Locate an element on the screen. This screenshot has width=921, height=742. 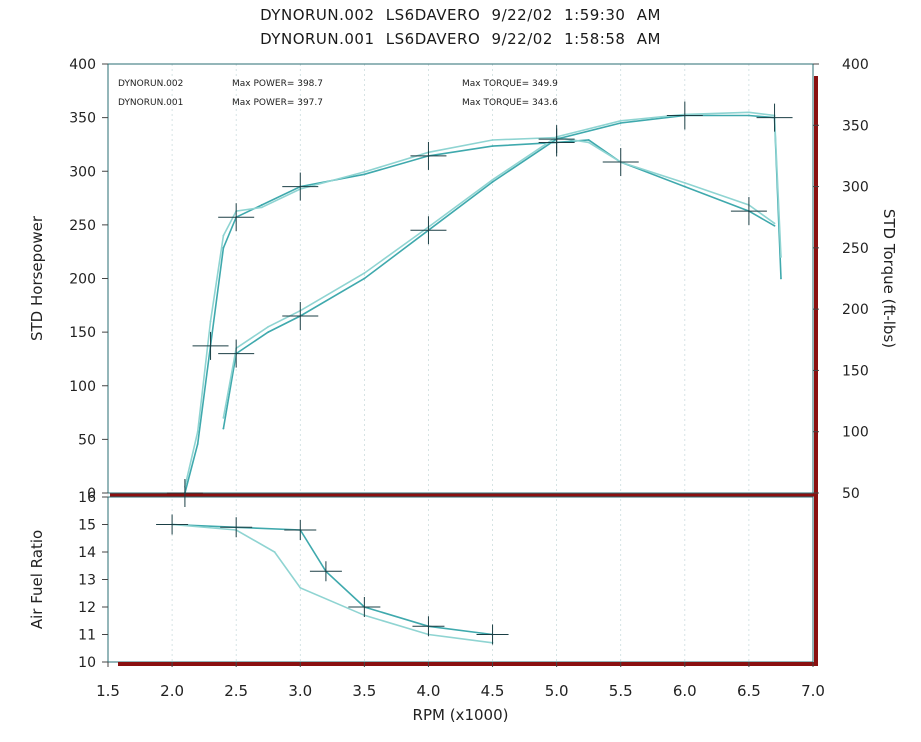
x-tick-label: 2.5 is located at coordinates (236, 691).